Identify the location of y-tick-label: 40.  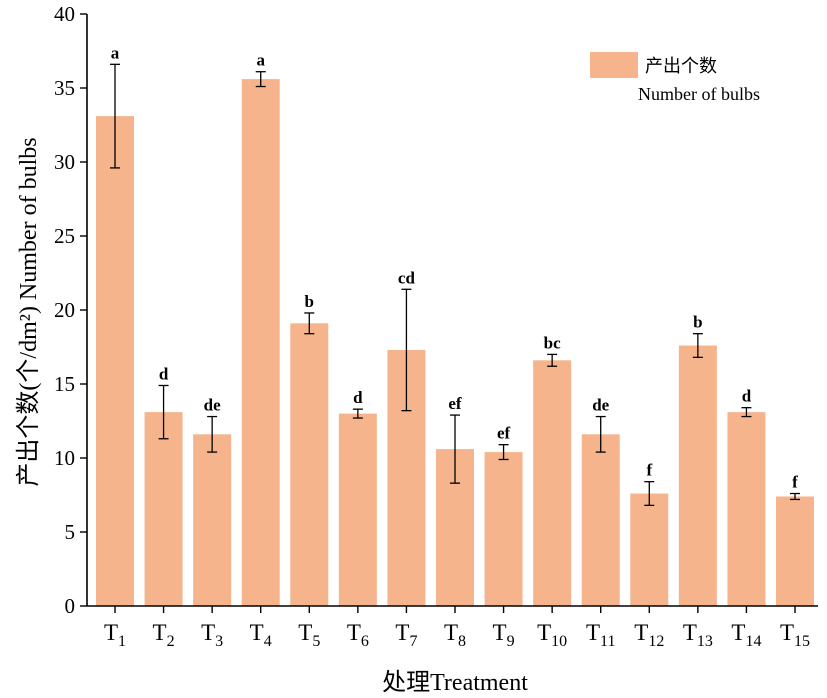
(64, 14).